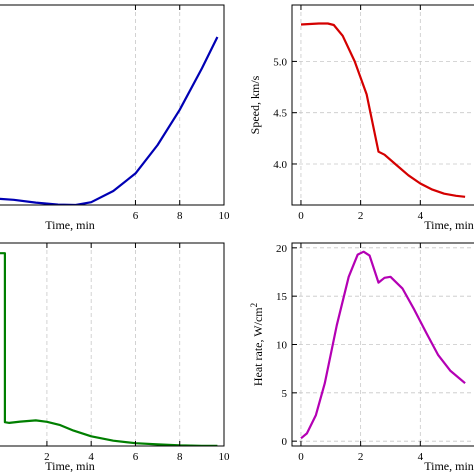  What do you see at coordinates (282, 346) in the screenshot?
I see `y-tick-label: 10` at bounding box center [282, 346].